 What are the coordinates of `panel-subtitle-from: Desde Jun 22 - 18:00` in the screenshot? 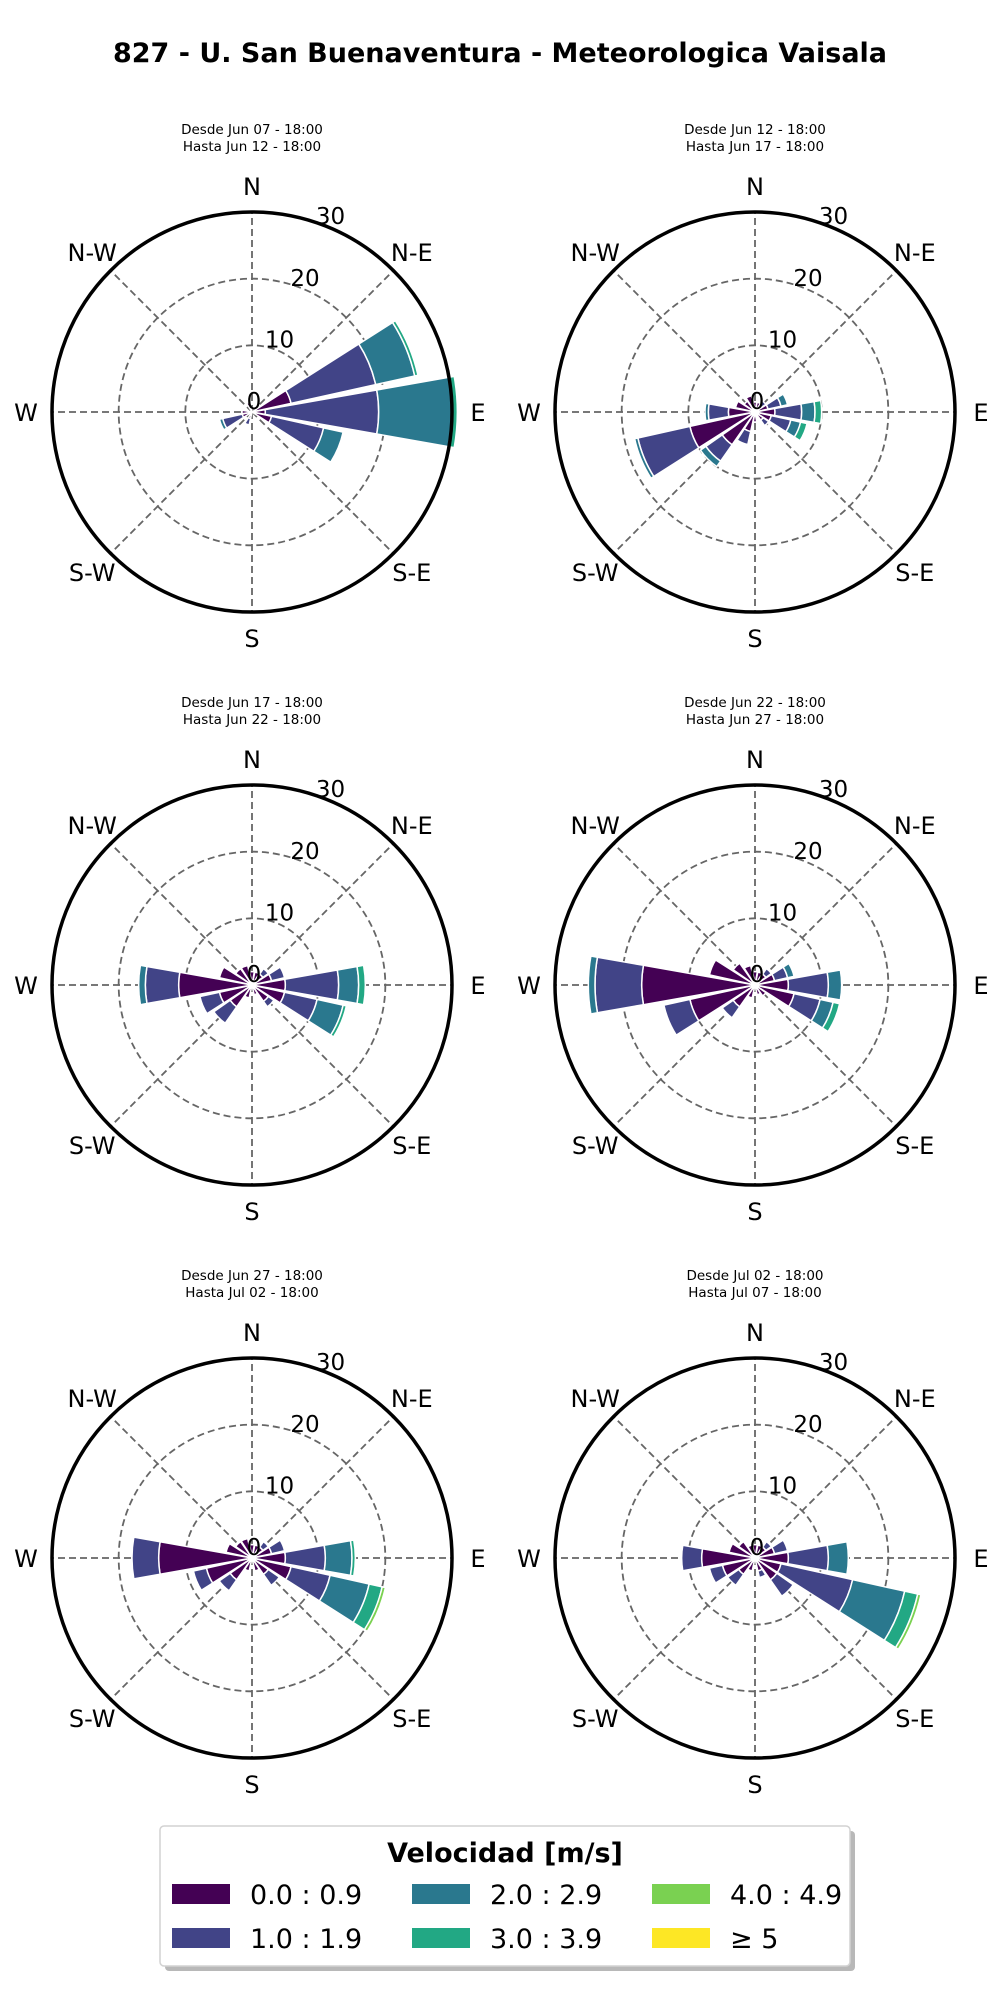 It's located at (755, 703).